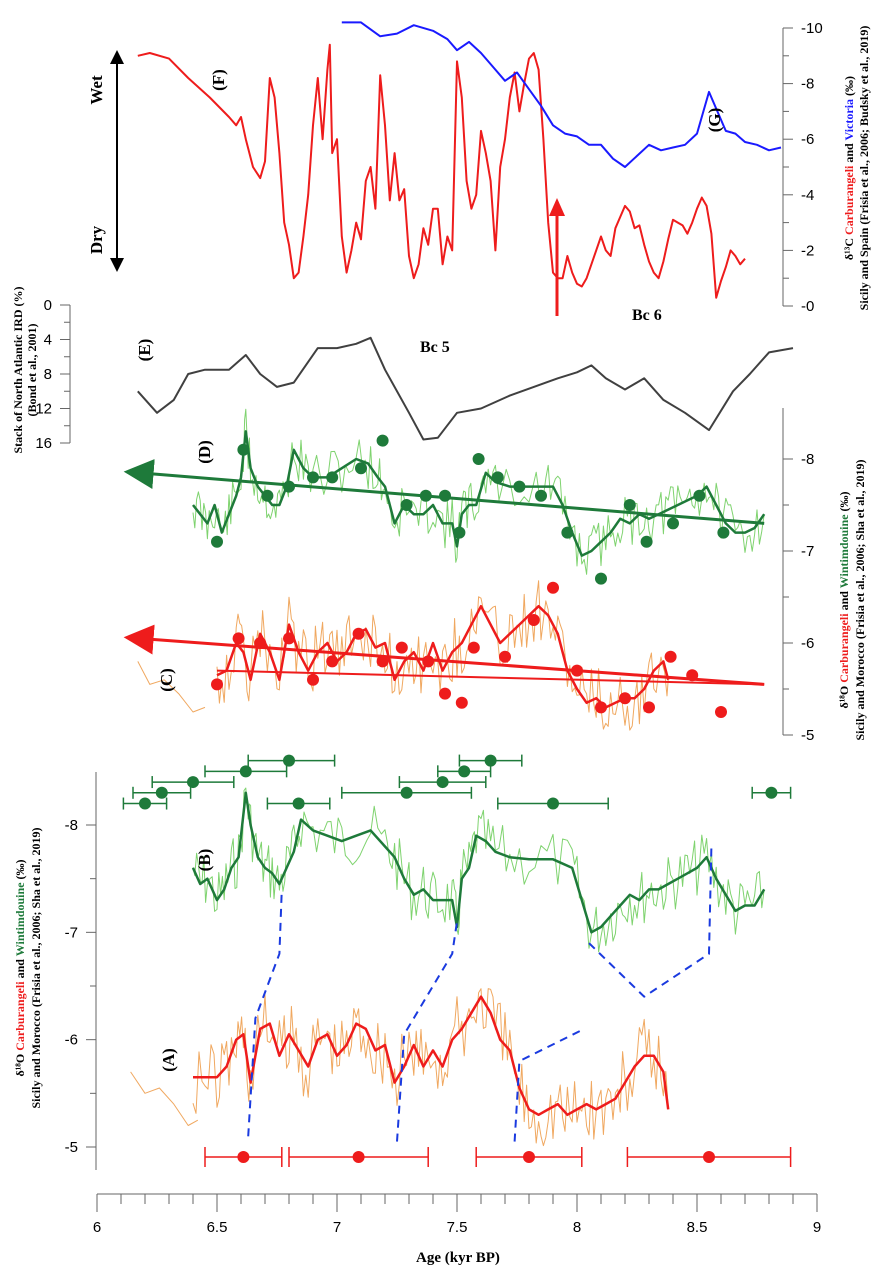 Image resolution: width=874 pixels, height=1266 pixels. What do you see at coordinates (807, 459) in the screenshot?
I see `y-tick-label-C-D-0: -8` at bounding box center [807, 459].